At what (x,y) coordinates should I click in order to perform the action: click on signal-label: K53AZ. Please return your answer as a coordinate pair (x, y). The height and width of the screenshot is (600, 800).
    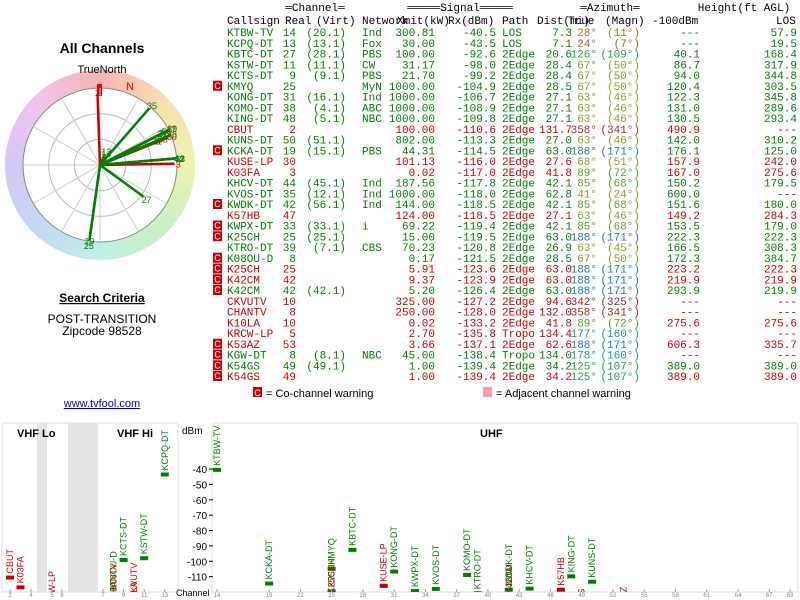
    Looking at the image, I should click on (623, 593).